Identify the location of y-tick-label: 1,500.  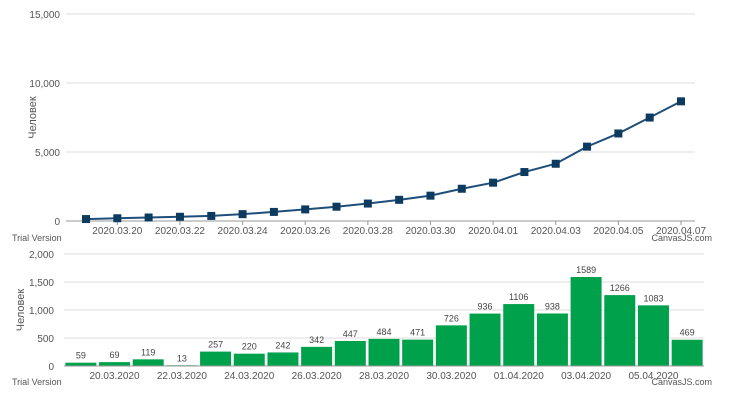
(41, 283).